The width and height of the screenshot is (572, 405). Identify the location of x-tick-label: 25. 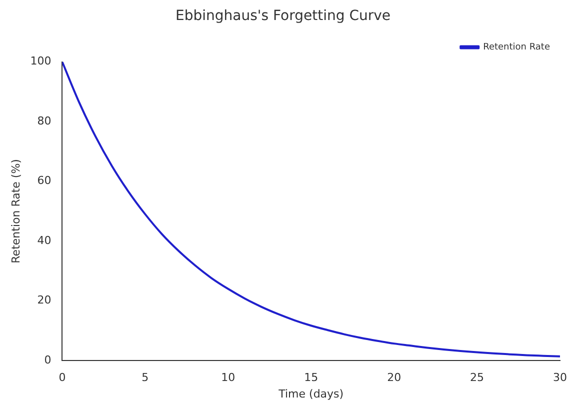
(477, 377).